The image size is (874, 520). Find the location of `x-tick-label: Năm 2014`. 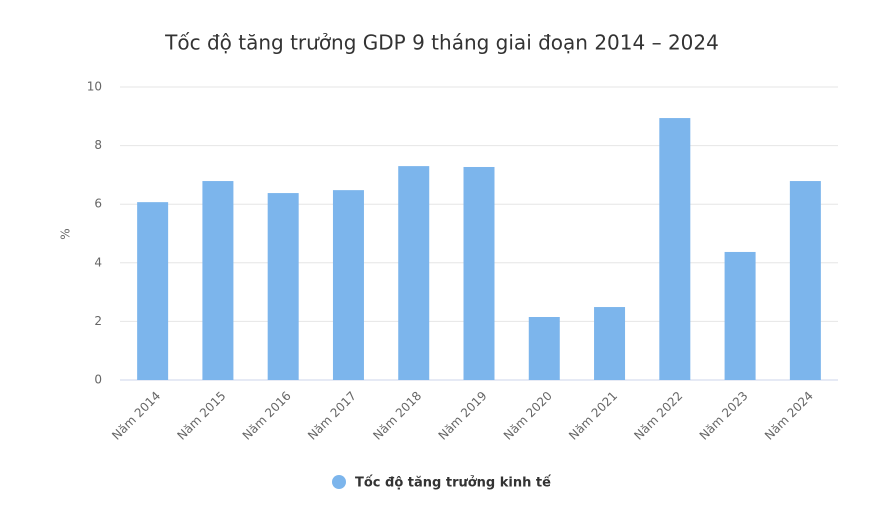

x-tick-label: Năm 2014 is located at coordinates (136, 416).